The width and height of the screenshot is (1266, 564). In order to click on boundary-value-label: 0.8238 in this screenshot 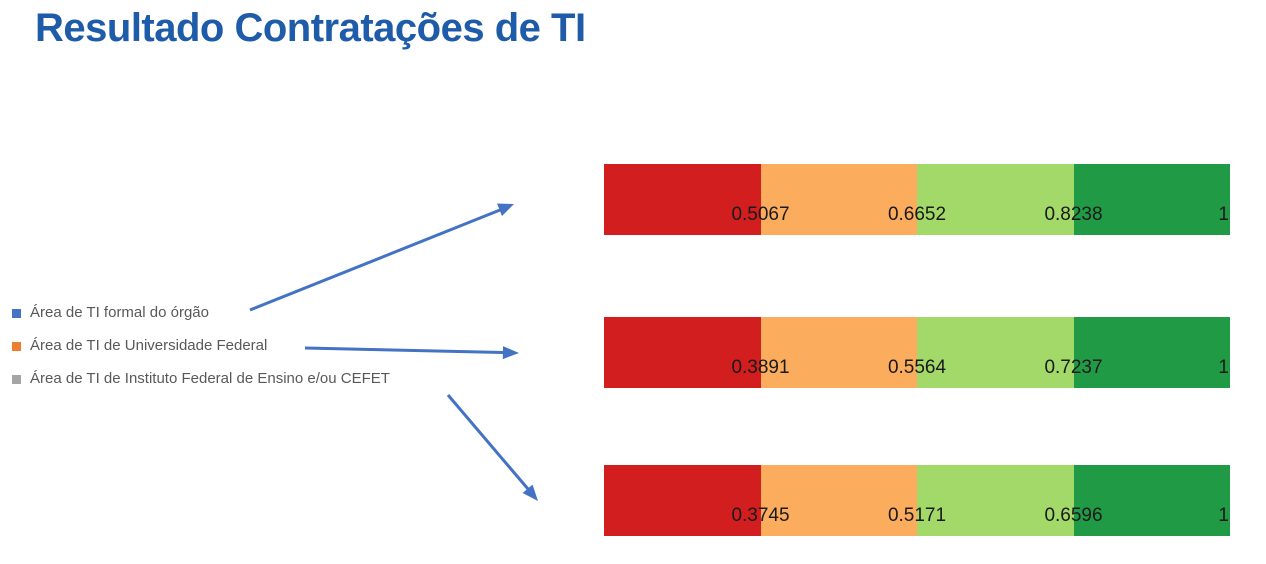, I will do `click(1073, 214)`.